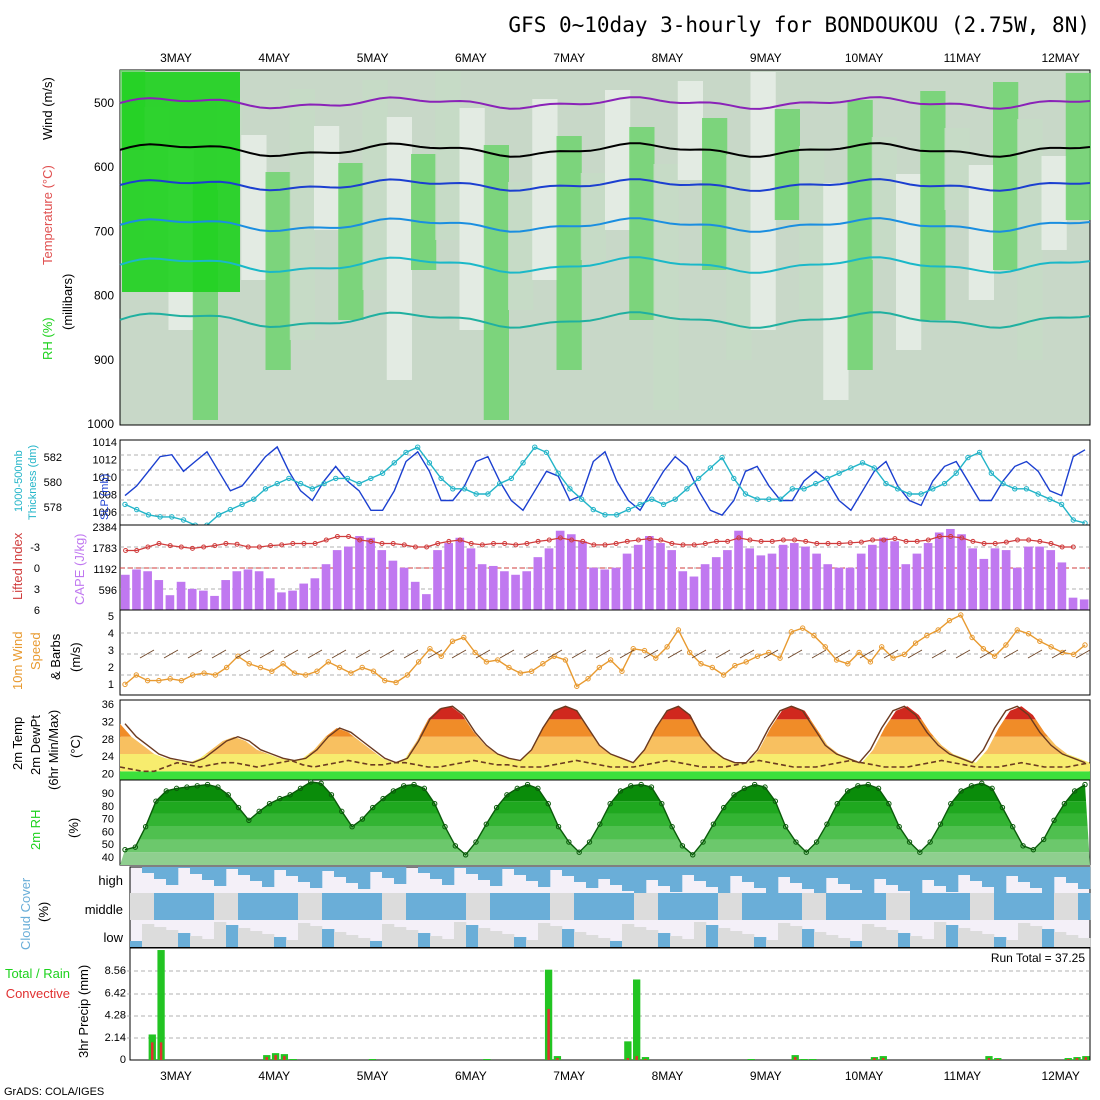 The image size is (1100, 1100). What do you see at coordinates (1060, 58) in the screenshot?
I see `top-date-label: 12MAY` at bounding box center [1060, 58].